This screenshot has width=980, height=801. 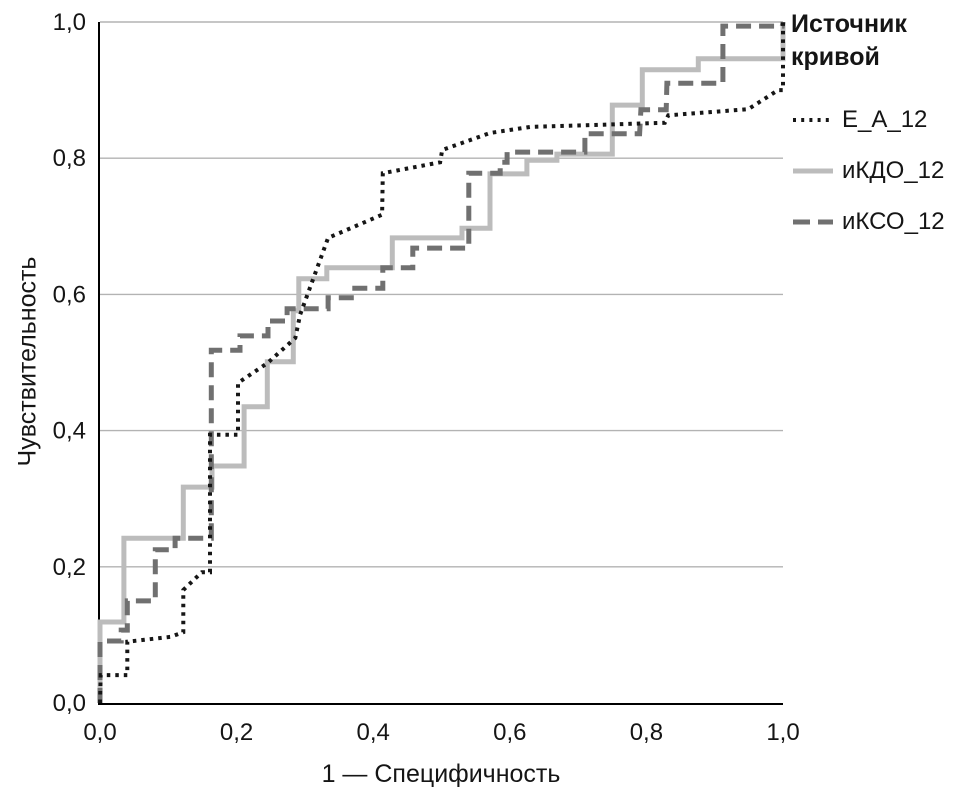 I want to click on x-tick-label-0,0: 0,0, so click(x=99, y=732).